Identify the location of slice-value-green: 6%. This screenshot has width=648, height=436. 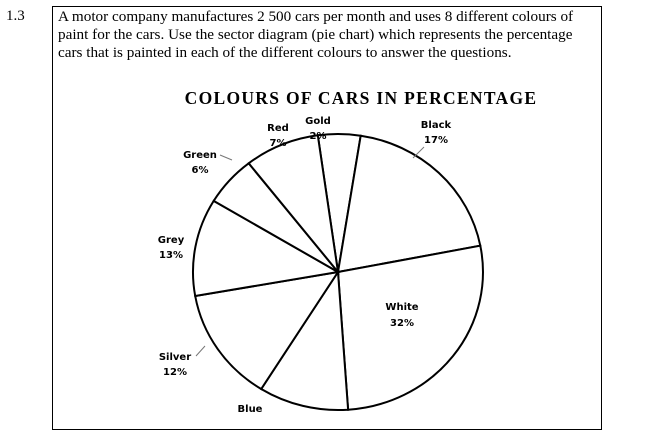
(200, 170).